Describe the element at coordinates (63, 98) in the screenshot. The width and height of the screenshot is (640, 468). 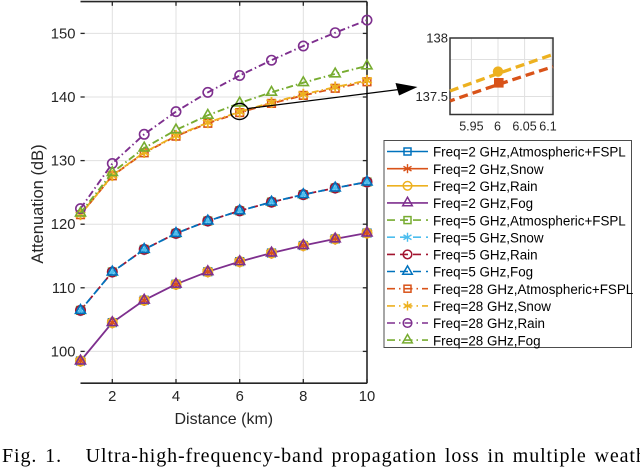
I see `svg-text: 140` at that location.